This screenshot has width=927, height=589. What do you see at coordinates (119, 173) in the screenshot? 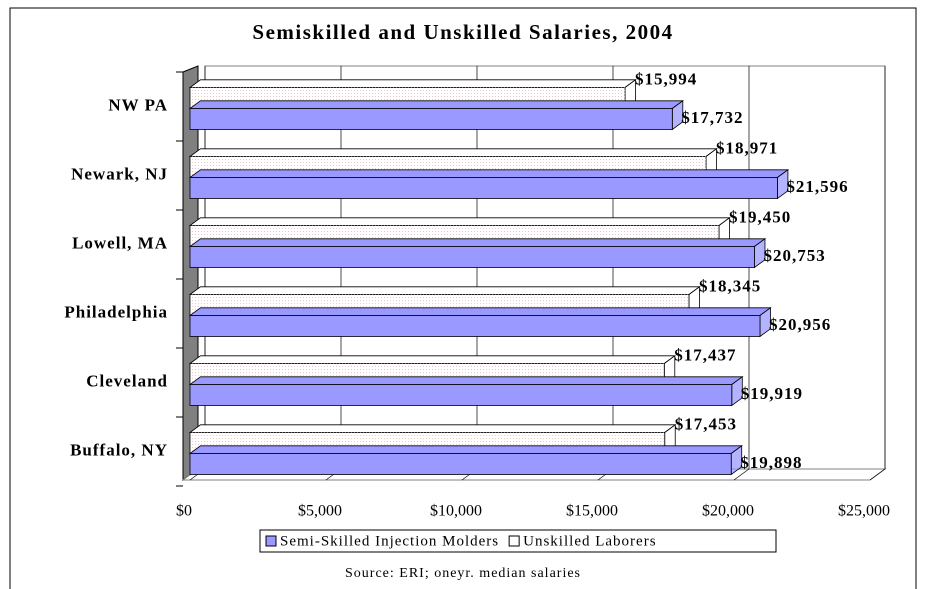
I see `y-tick-label: Newark, NJ` at bounding box center [119, 173].